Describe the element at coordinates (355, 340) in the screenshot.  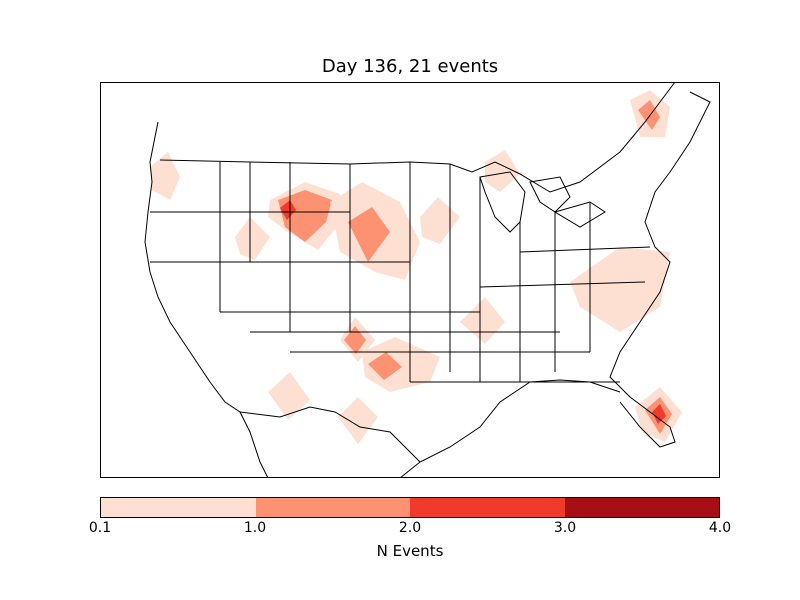
I see `hotspot-new-mexico-mid` at that location.